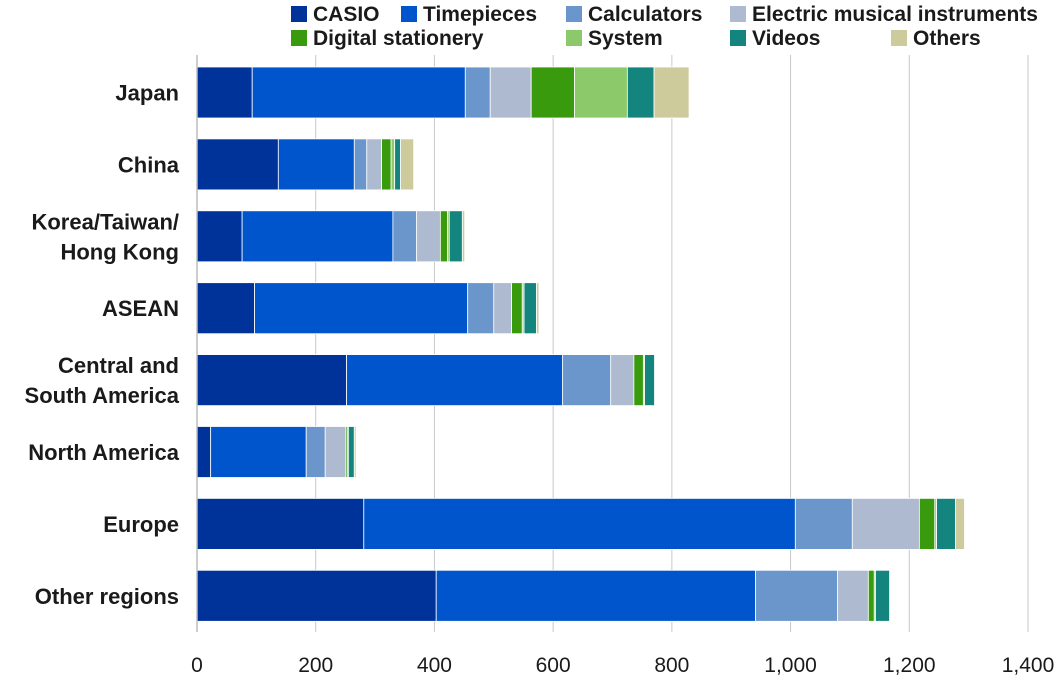 This screenshot has height=685, width=1064. Describe the element at coordinates (147, 93) in the screenshot. I see `category-label-japan: Japan` at that location.